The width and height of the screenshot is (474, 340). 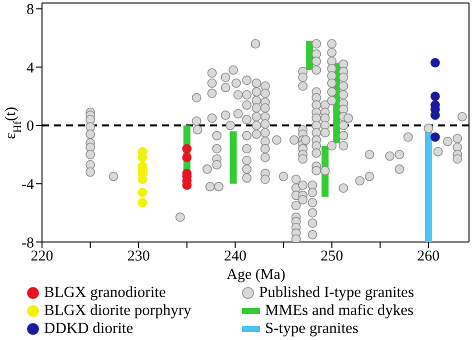 What do you see at coordinates (235, 256) in the screenshot?
I see `x-tick-label: 240` at bounding box center [235, 256].